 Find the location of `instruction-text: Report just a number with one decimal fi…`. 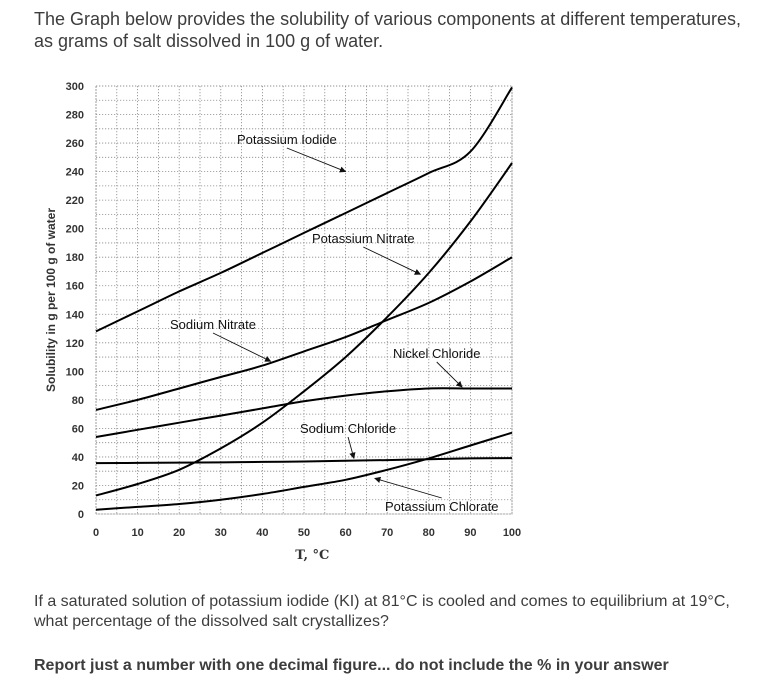

instruction-text: Report just a number with one decimal fi… is located at coordinates (351, 665).